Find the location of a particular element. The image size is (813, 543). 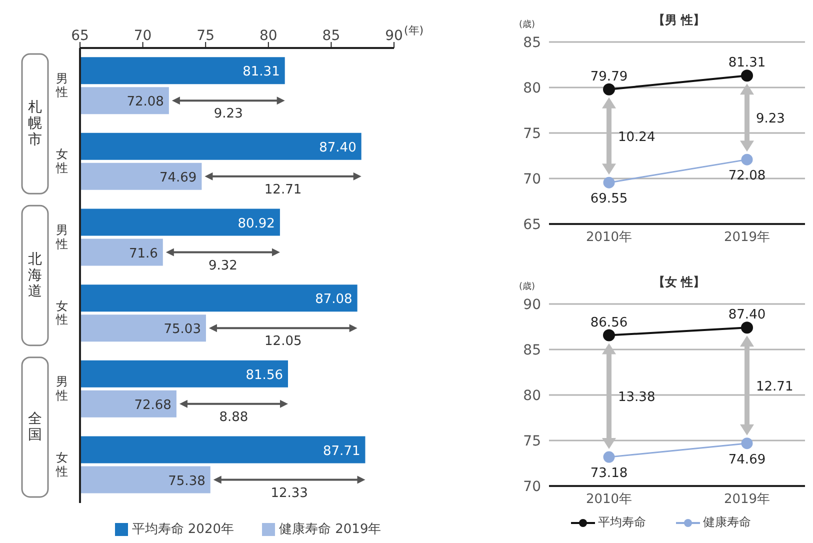

annotation: 9.32 is located at coordinates (223, 266).